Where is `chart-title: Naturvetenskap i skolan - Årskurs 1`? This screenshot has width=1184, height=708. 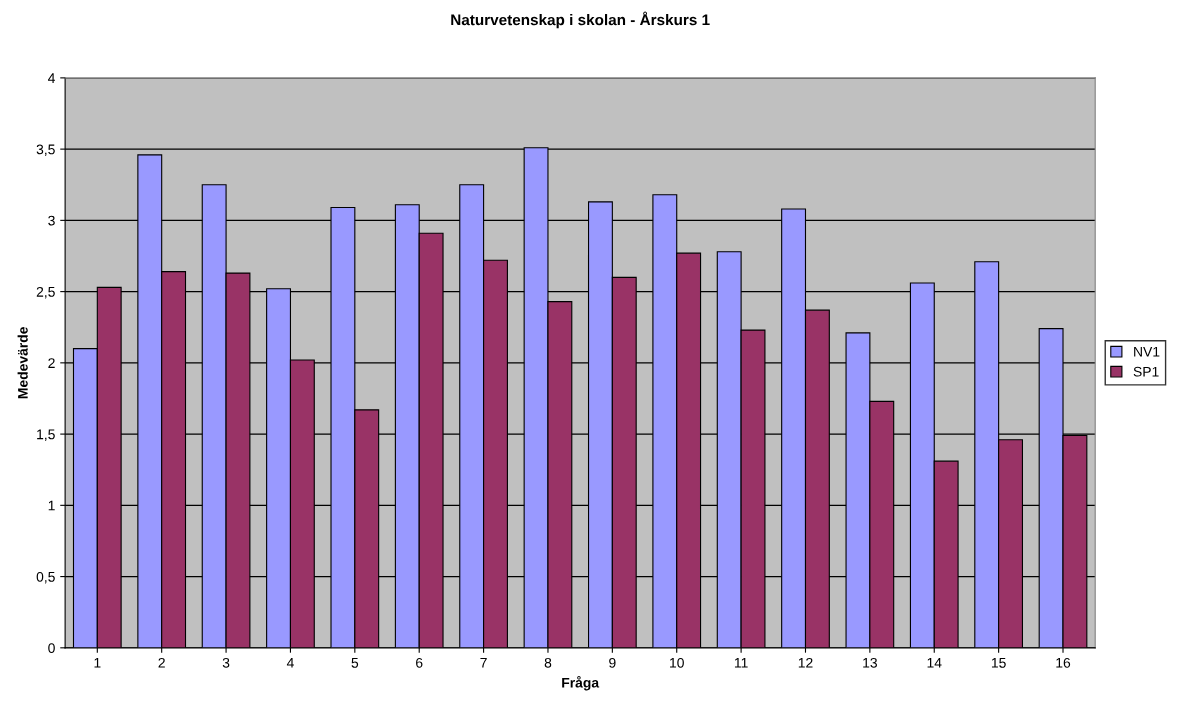 chart-title: Naturvetenskap i skolan - Årskurs 1 is located at coordinates (580, 20).